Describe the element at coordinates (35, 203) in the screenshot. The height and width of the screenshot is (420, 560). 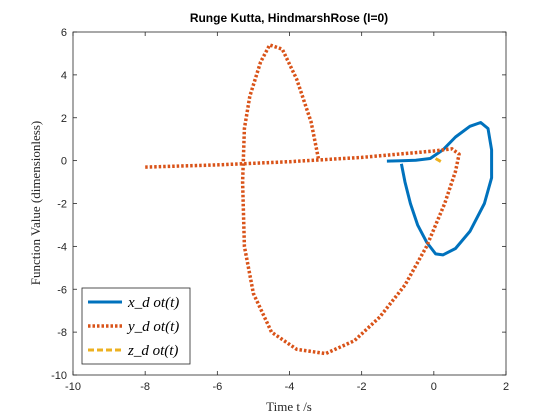
I see `y-axis-label: Function Value (dimensionless)` at that location.